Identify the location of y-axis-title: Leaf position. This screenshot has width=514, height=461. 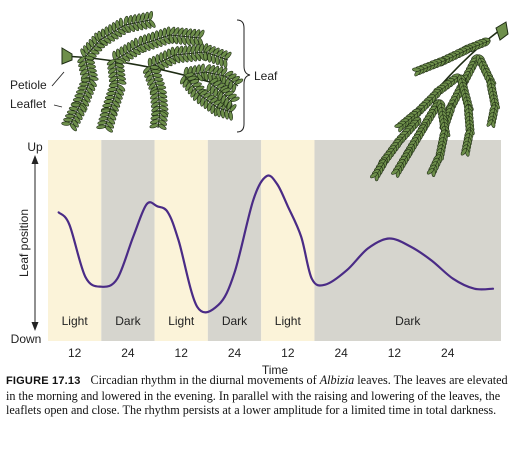
(24, 243).